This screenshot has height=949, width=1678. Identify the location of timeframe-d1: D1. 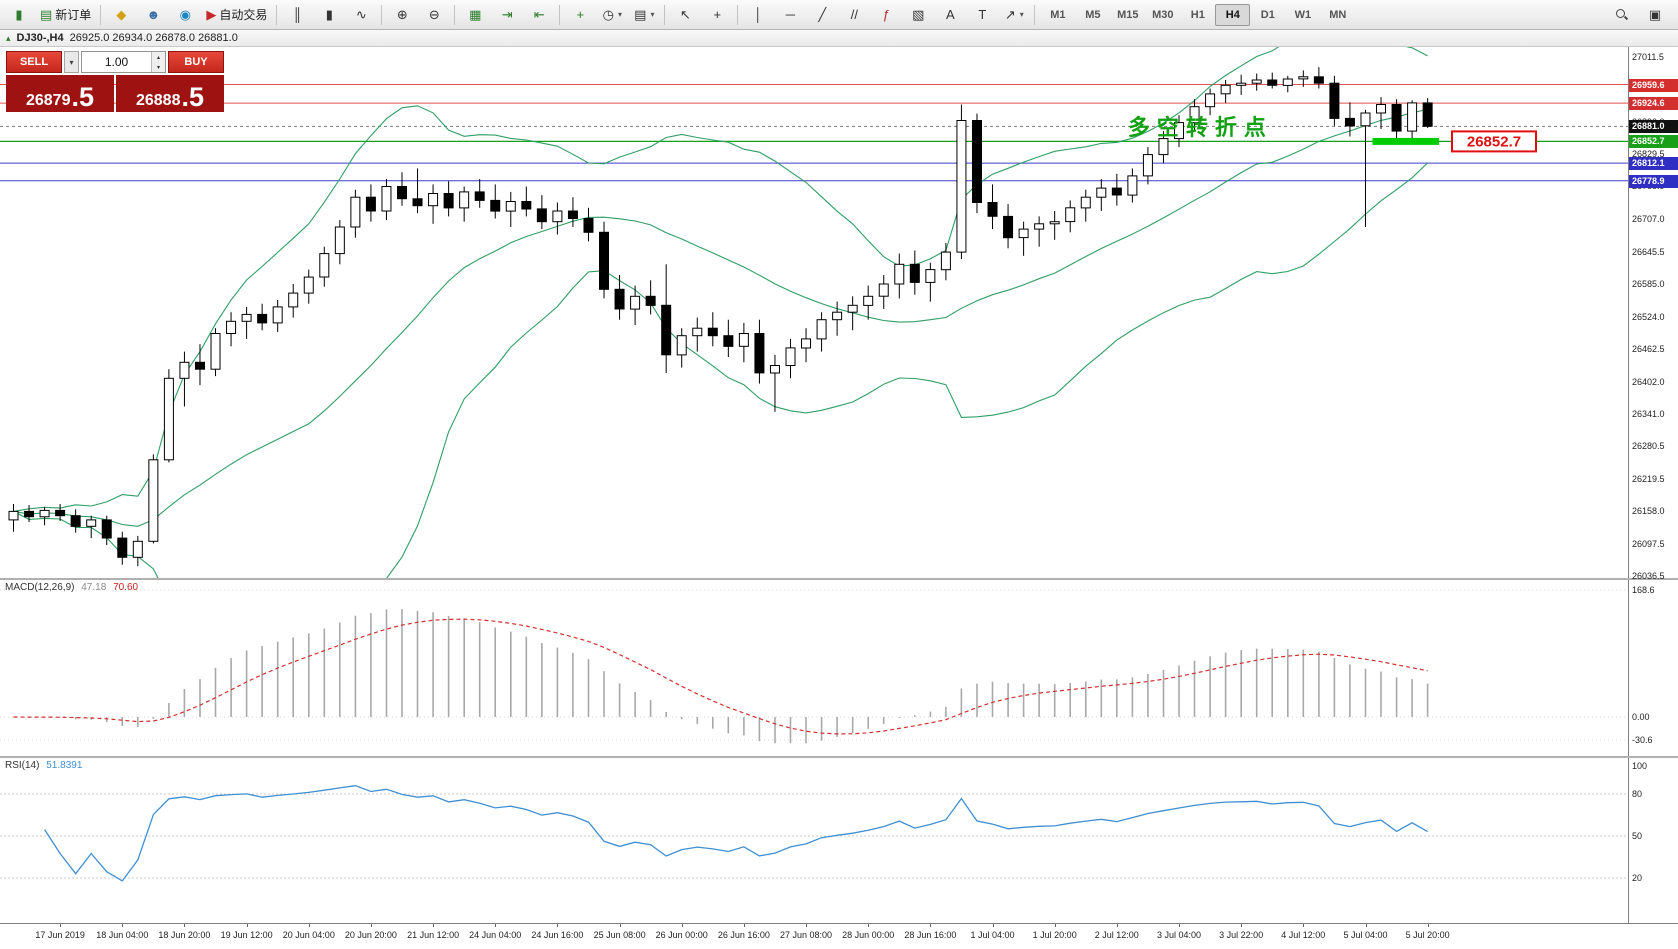
(1267, 14).